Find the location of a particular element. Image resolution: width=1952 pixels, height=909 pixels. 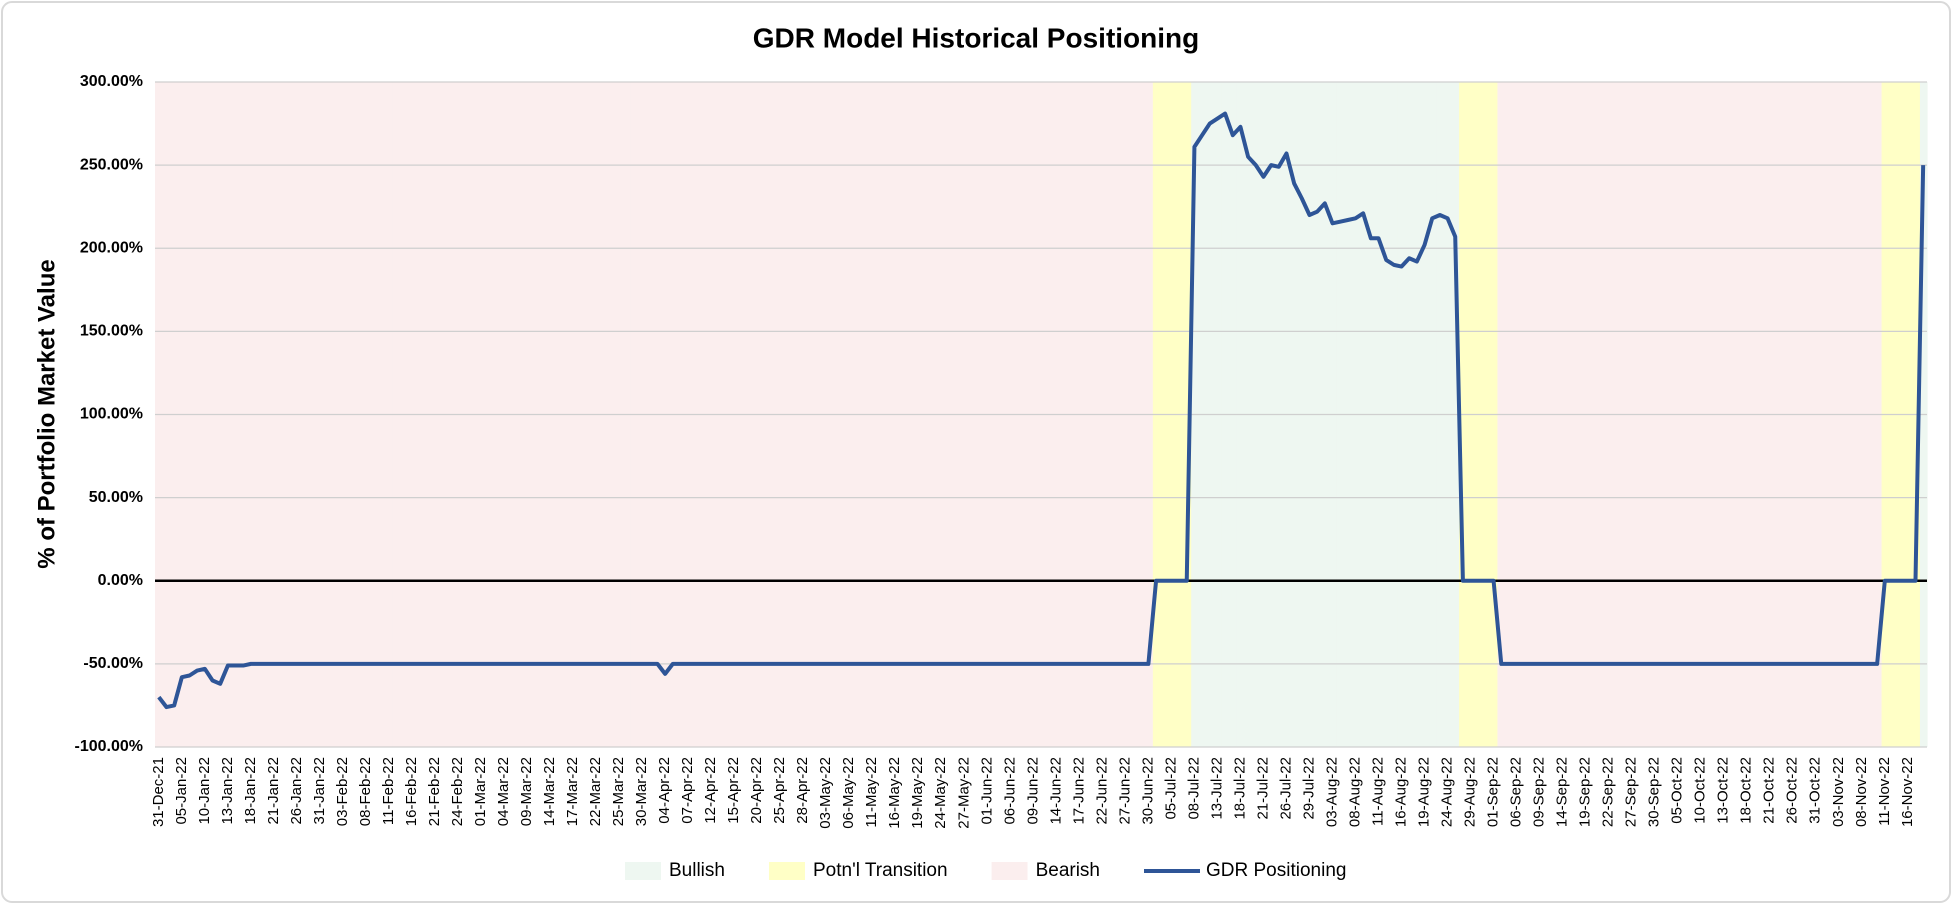

x-tick-label: 05-Jan-22 is located at coordinates (181, 791).